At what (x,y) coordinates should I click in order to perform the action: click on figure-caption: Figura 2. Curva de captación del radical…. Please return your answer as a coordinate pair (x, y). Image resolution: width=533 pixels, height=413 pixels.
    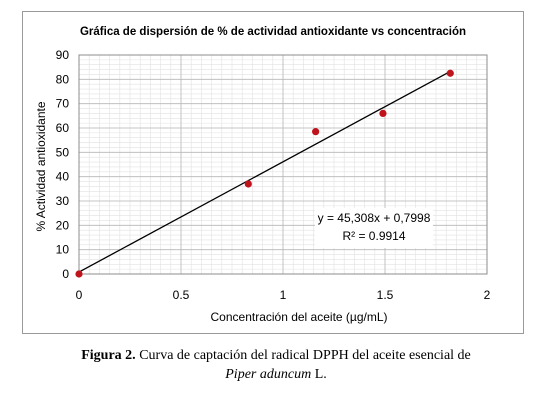
    Looking at the image, I should click on (276, 365).